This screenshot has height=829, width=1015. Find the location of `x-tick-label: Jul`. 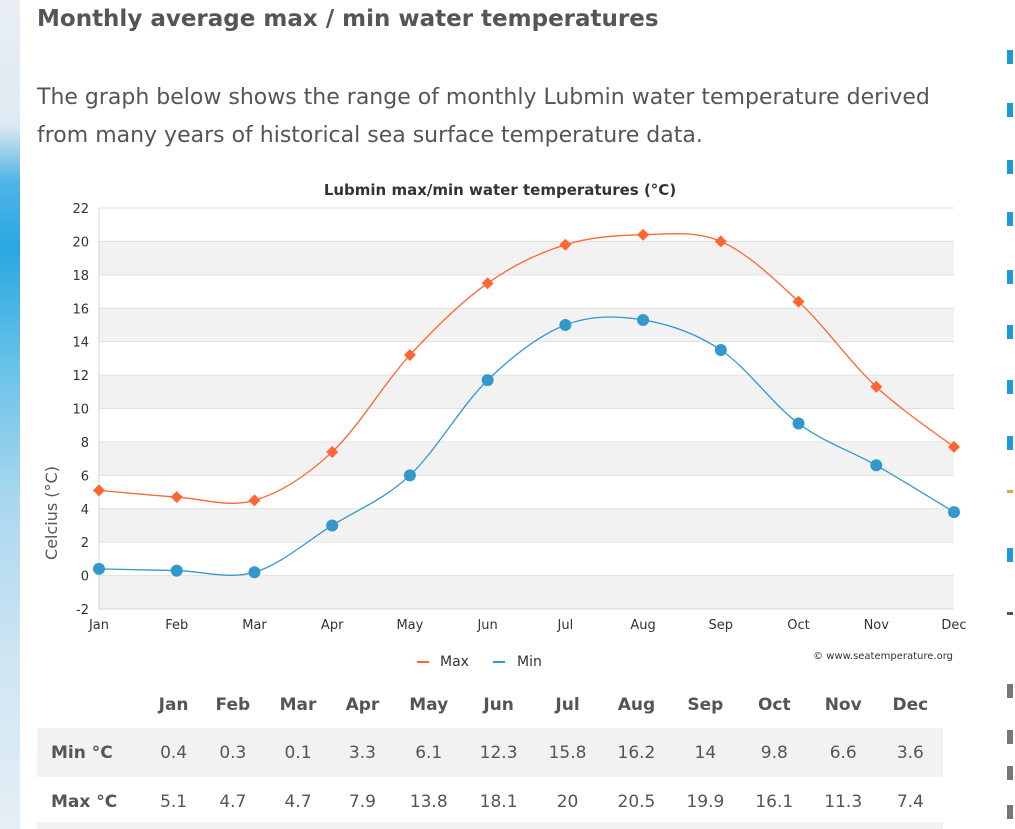

x-tick-label: Jul is located at coordinates (565, 625).